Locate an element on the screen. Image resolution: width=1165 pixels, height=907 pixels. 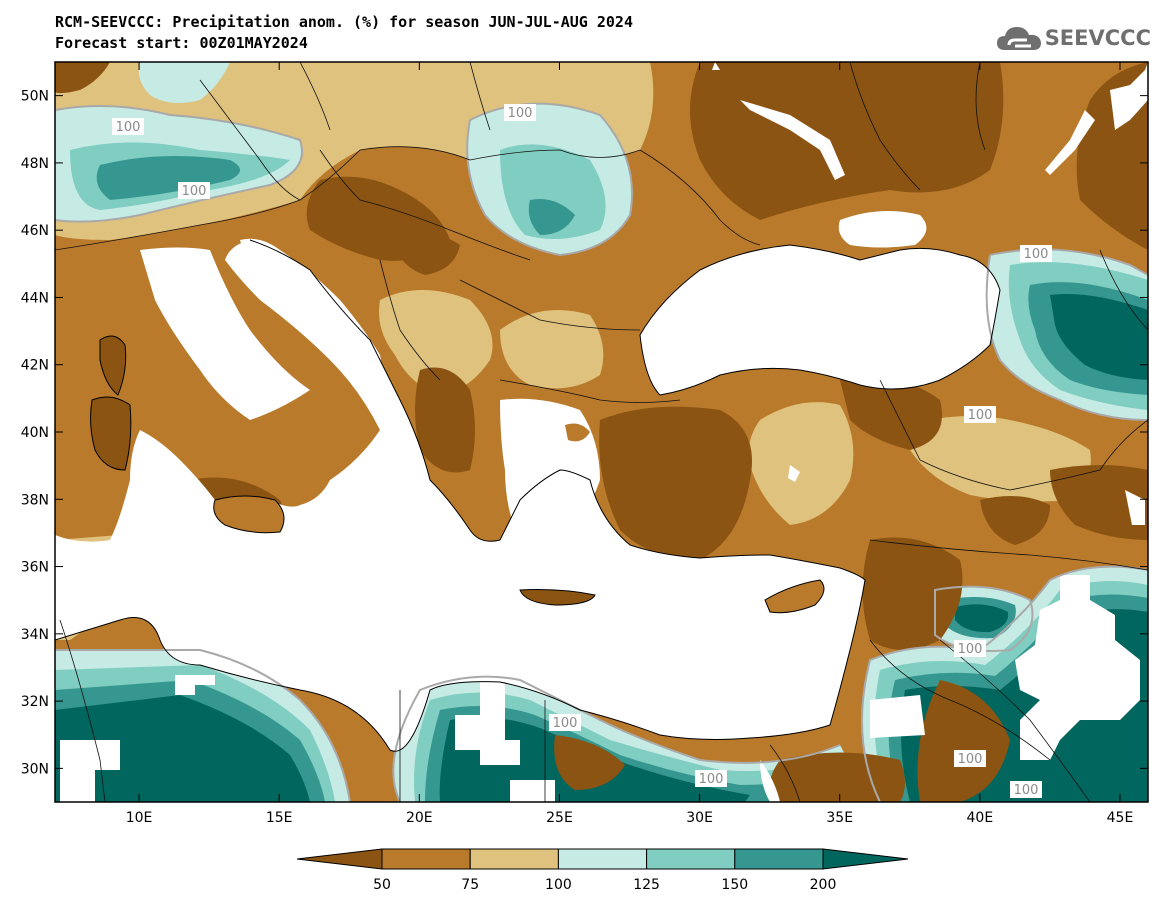
lon-tick-label: 20E is located at coordinates (419, 818).